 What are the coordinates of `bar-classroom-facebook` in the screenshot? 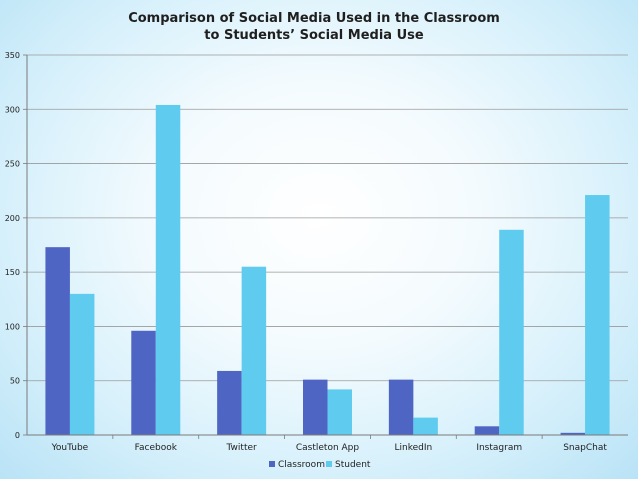 It's located at (143, 382).